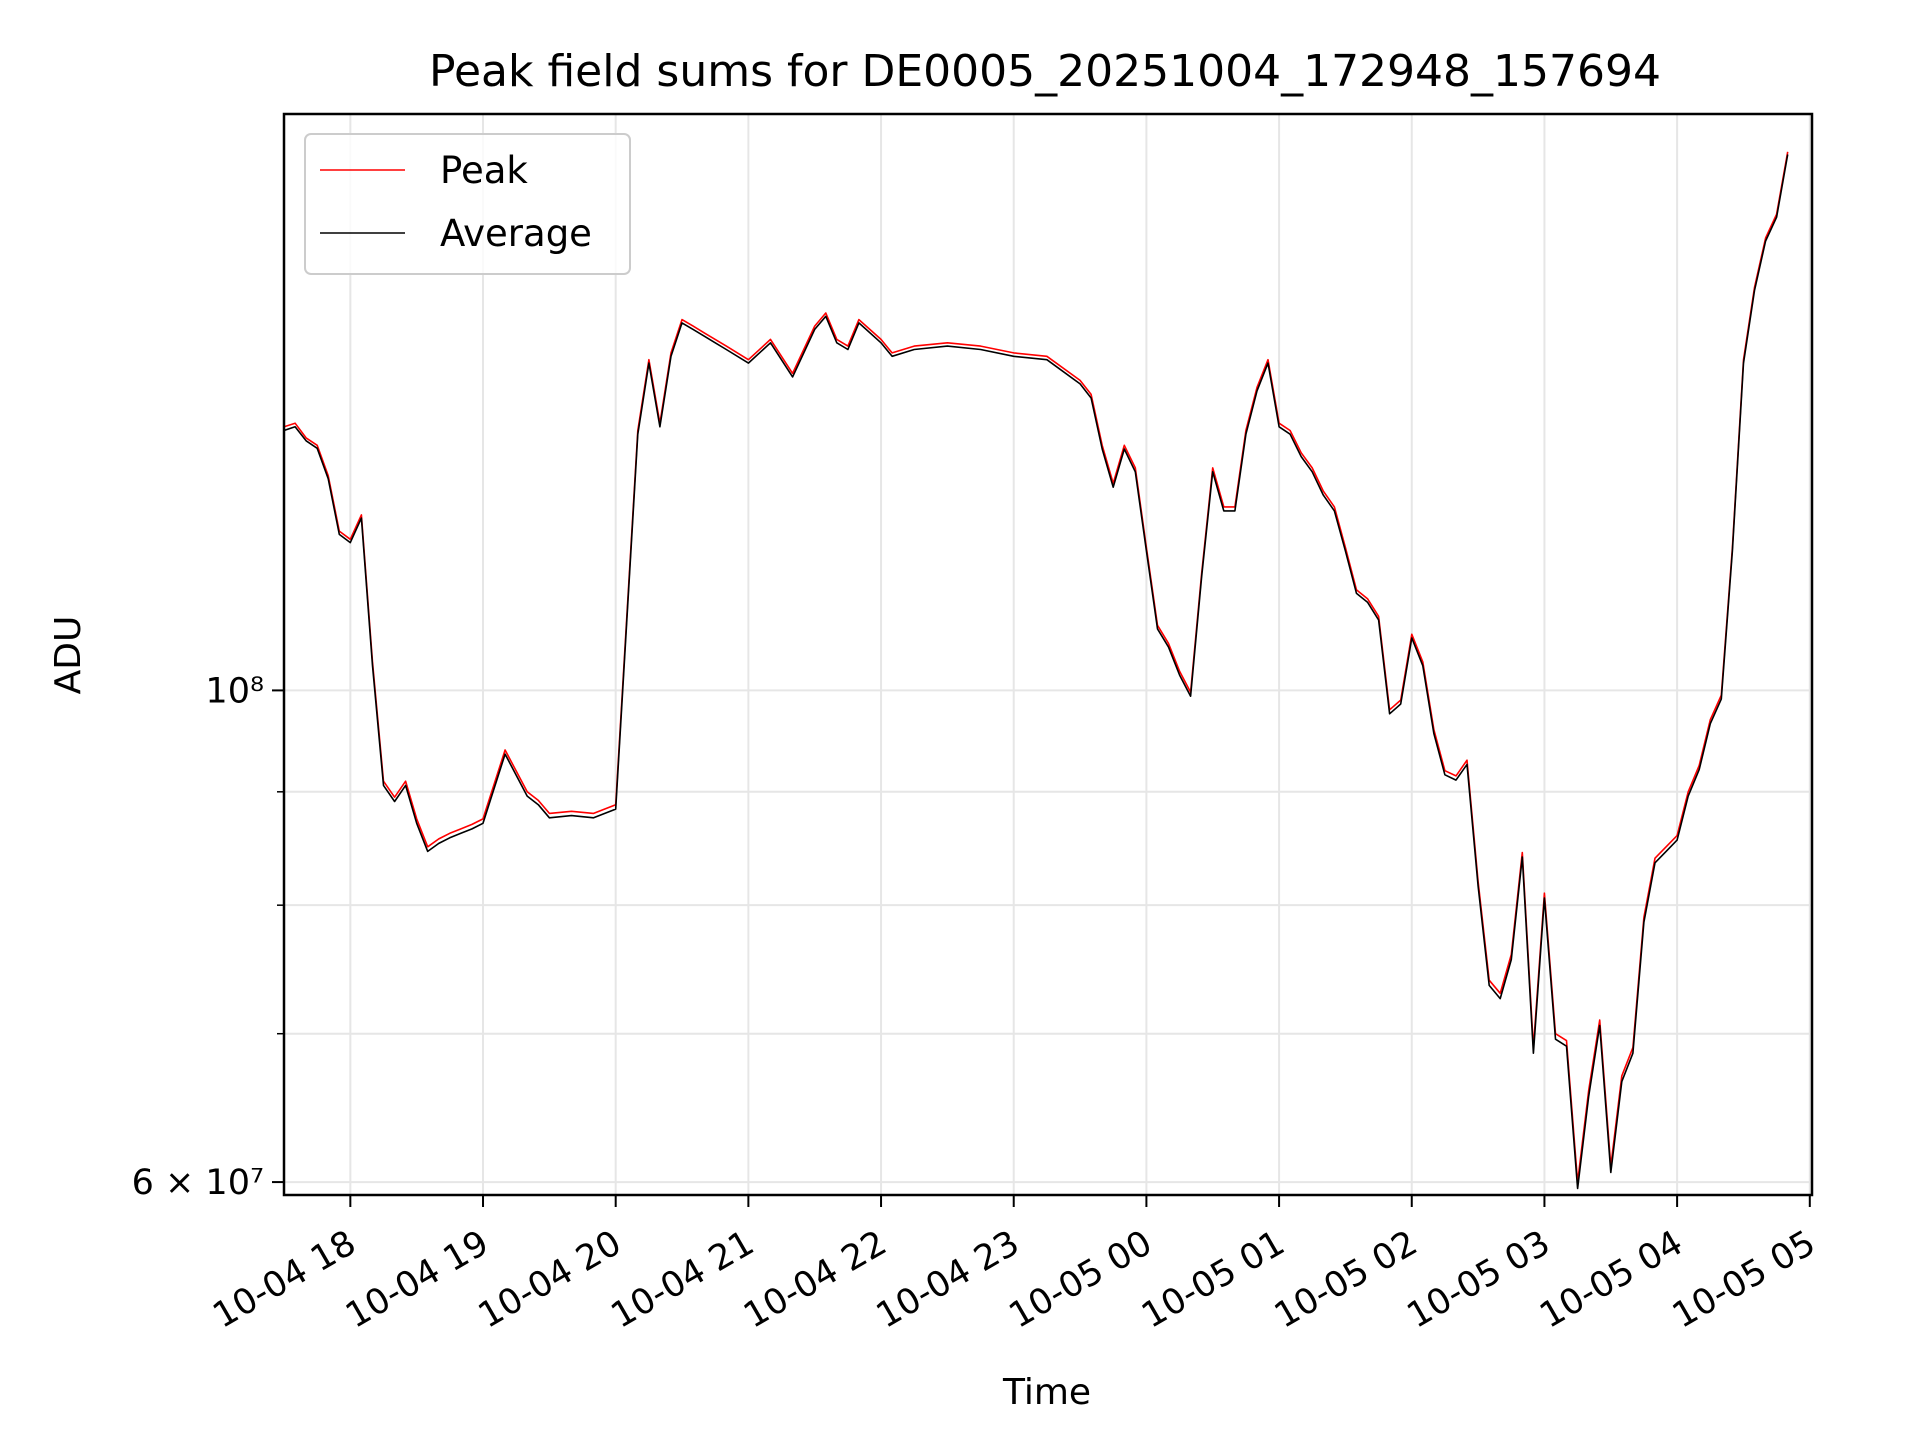 The image size is (1920, 1440). I want to click on legend-label-peak: Peak, so click(484, 170).